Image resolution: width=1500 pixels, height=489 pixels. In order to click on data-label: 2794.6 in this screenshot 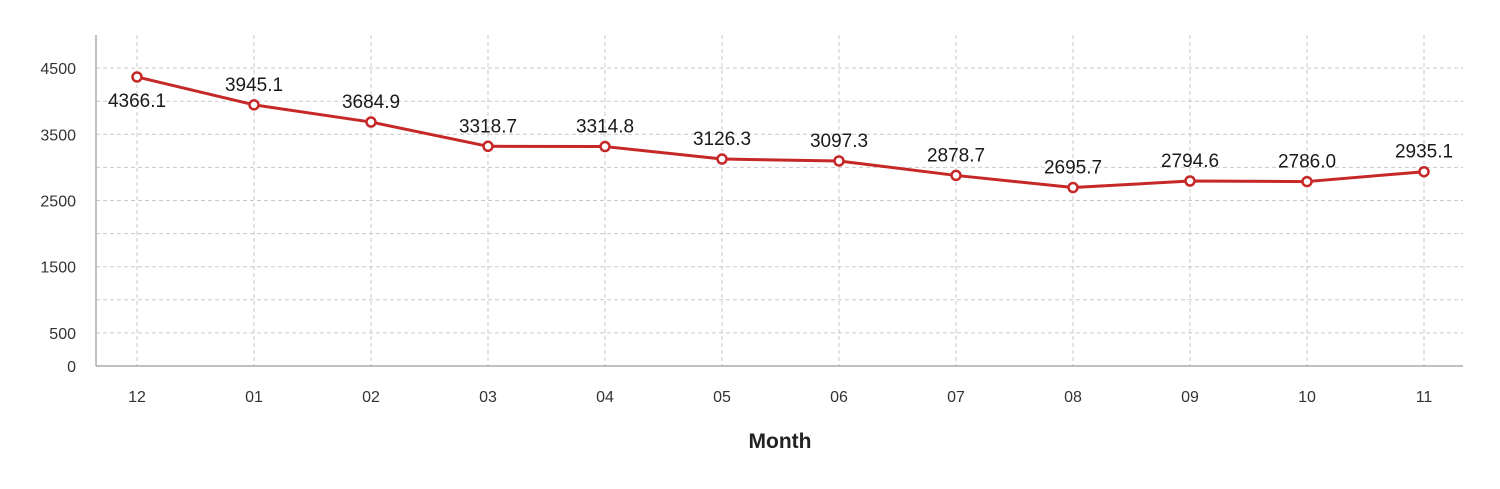, I will do `click(1190, 161)`.